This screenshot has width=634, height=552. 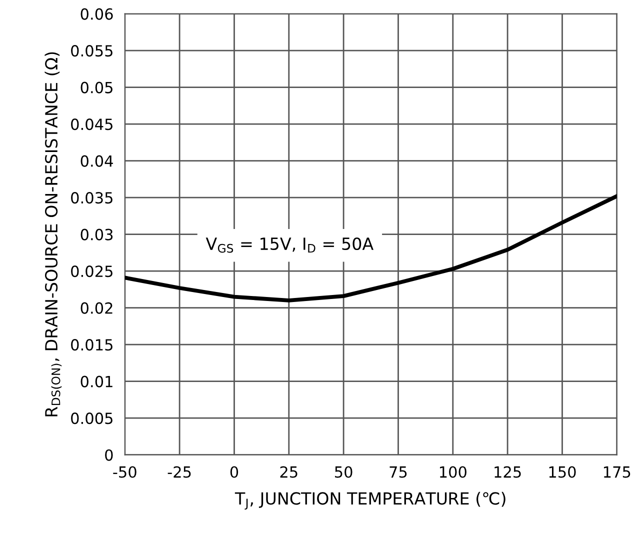 I want to click on x-tick-label: -25, so click(x=179, y=472).